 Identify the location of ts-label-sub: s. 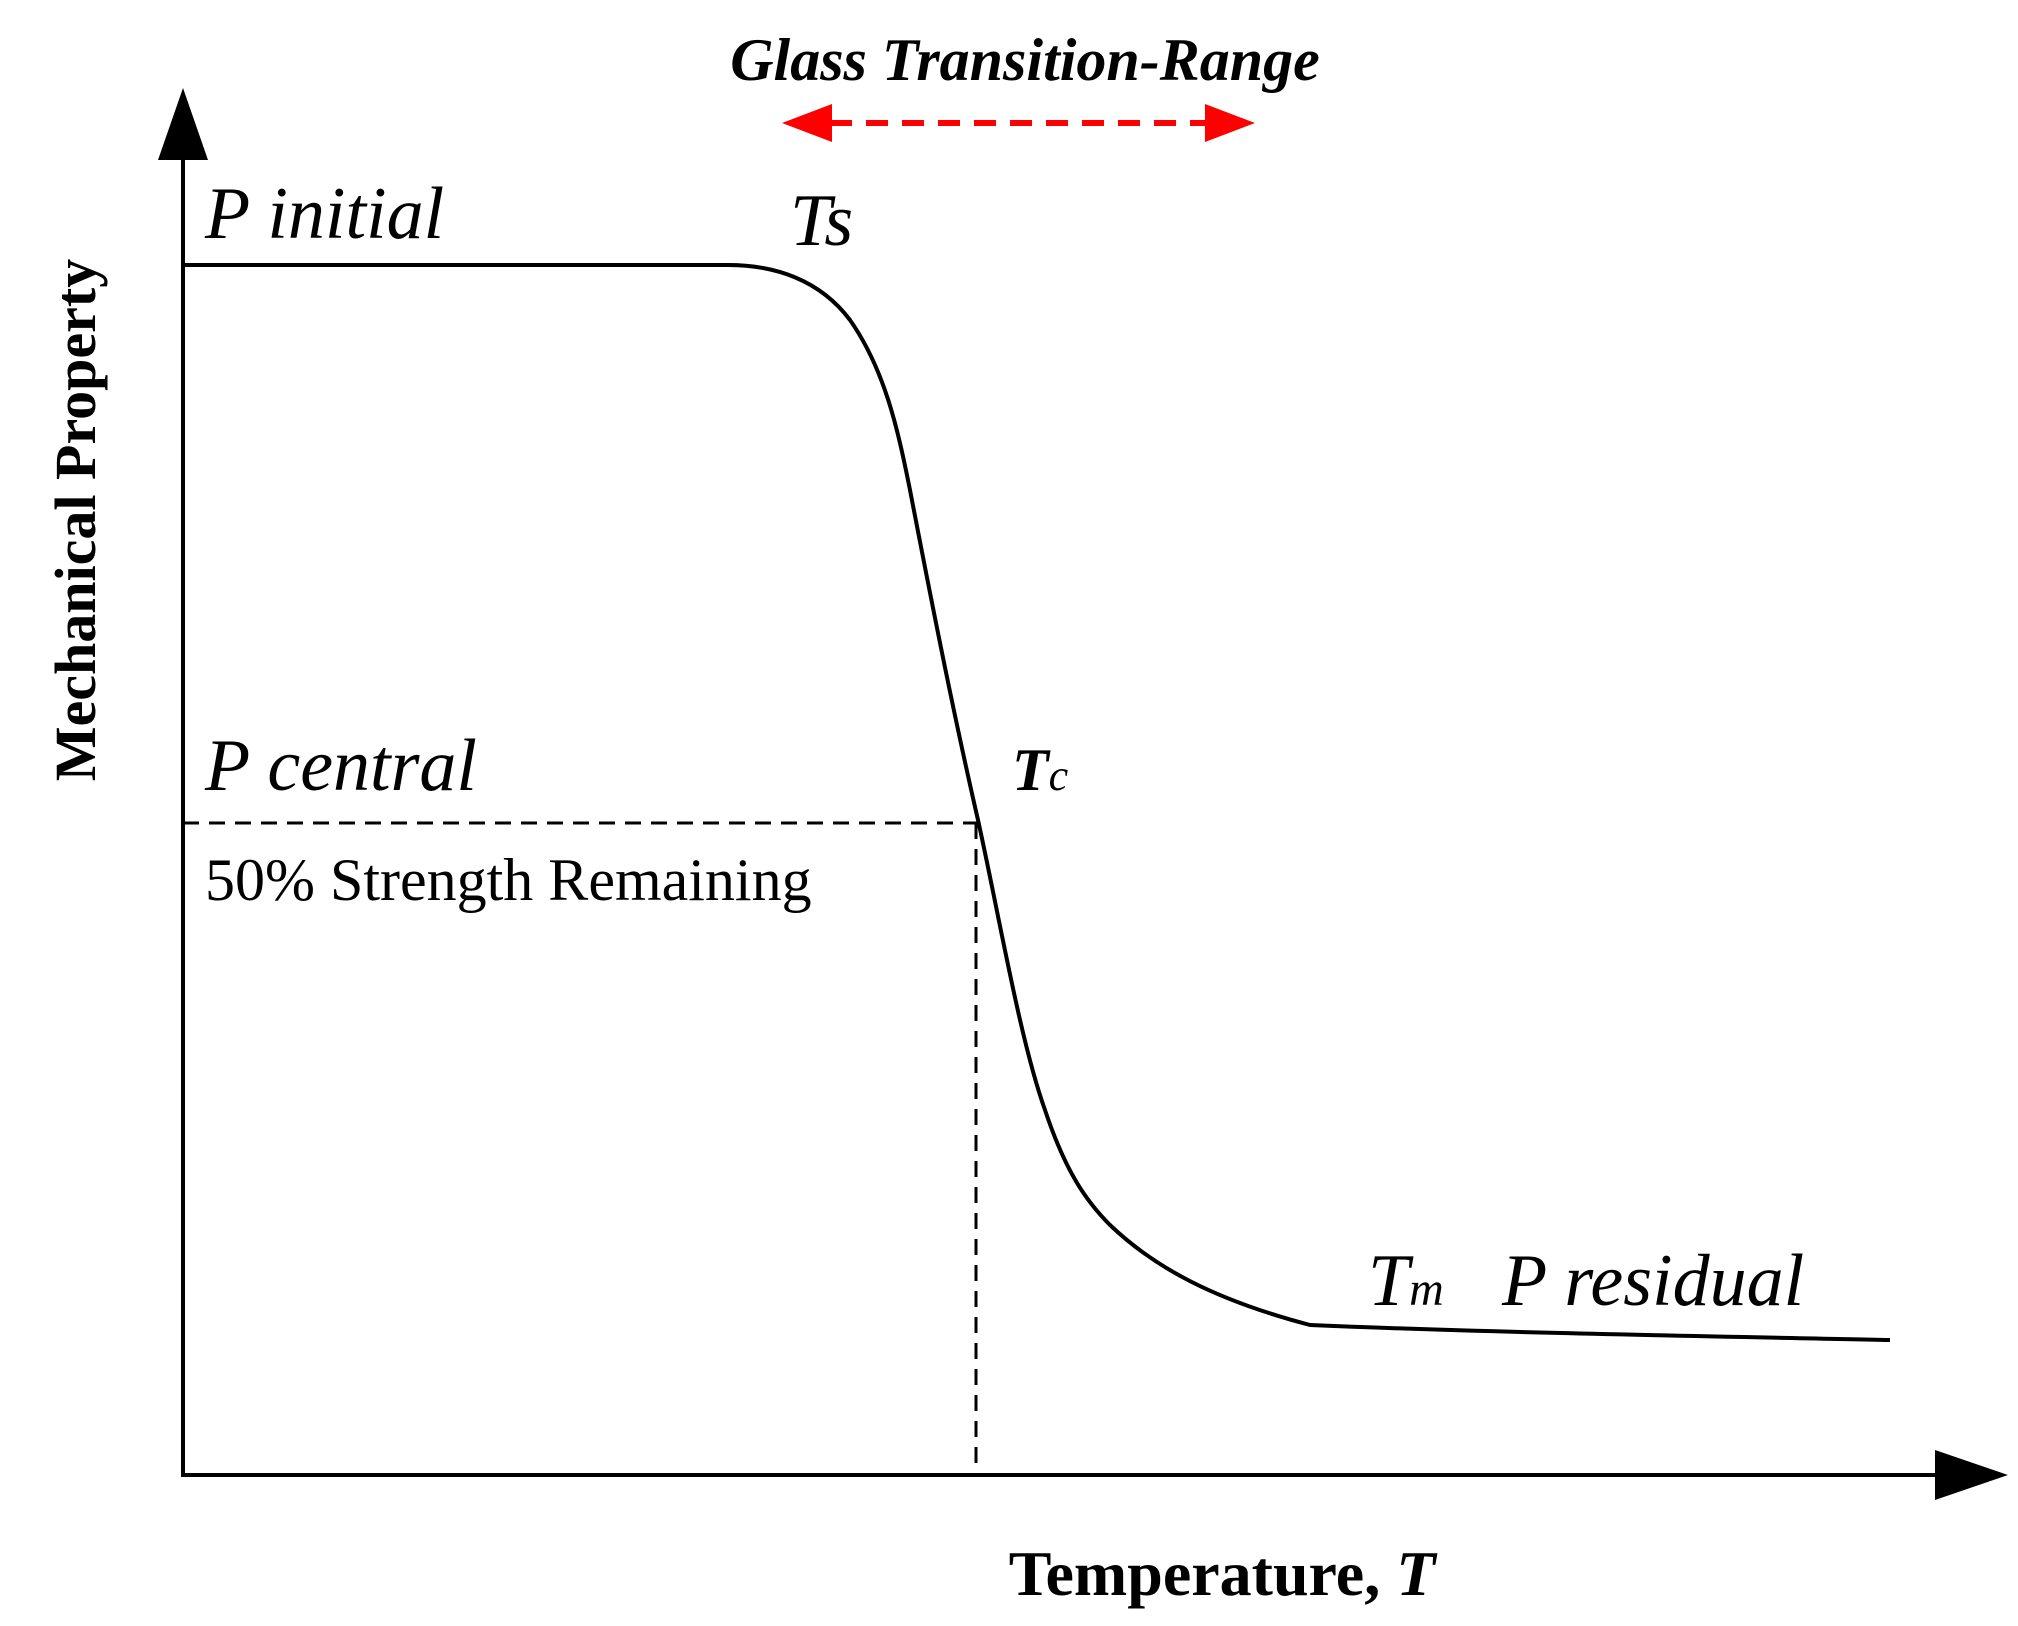
(838, 221).